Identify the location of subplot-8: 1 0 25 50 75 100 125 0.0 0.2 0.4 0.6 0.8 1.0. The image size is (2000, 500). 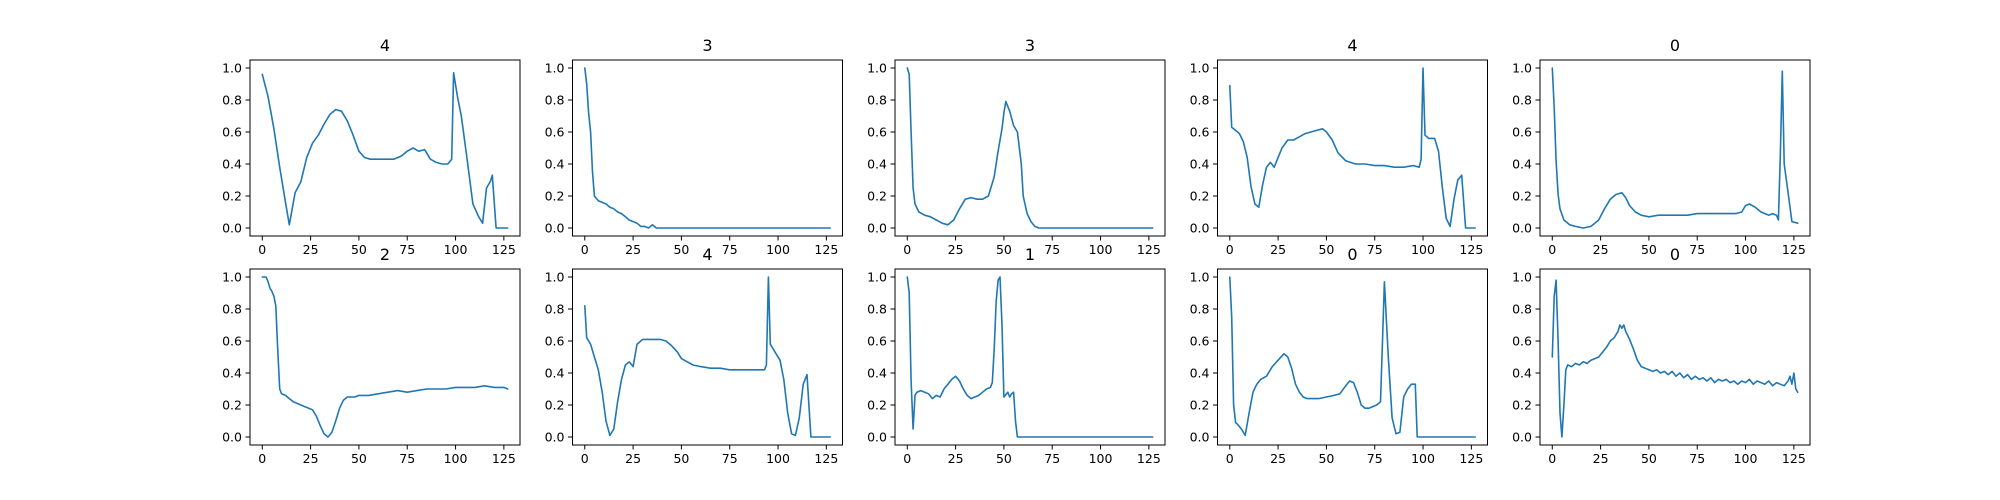
(1016, 355).